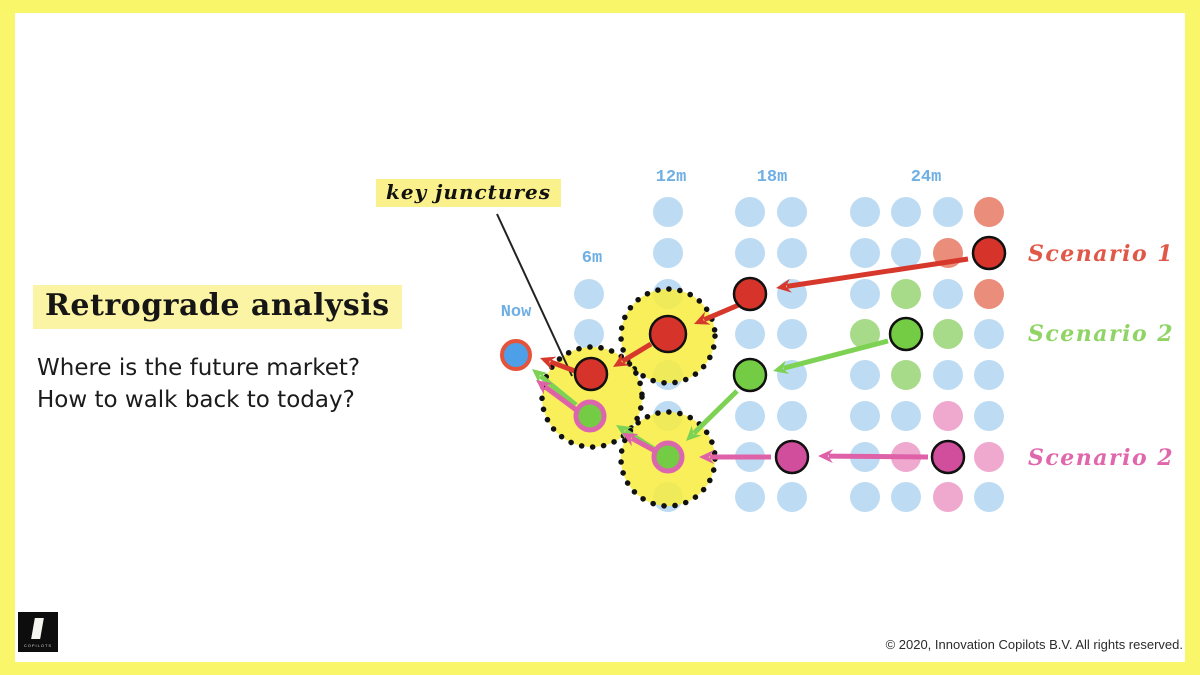 Image resolution: width=1200 pixels, height=675 pixels. Describe the element at coordinates (199, 368) in the screenshot. I see `subtitle-line-1: Where is the future market?` at that location.